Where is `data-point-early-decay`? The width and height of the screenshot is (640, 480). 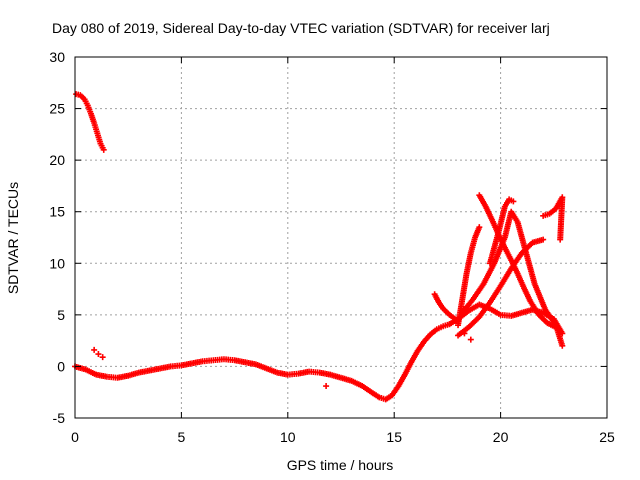 data-point-early-decay is located at coordinates (103, 149).